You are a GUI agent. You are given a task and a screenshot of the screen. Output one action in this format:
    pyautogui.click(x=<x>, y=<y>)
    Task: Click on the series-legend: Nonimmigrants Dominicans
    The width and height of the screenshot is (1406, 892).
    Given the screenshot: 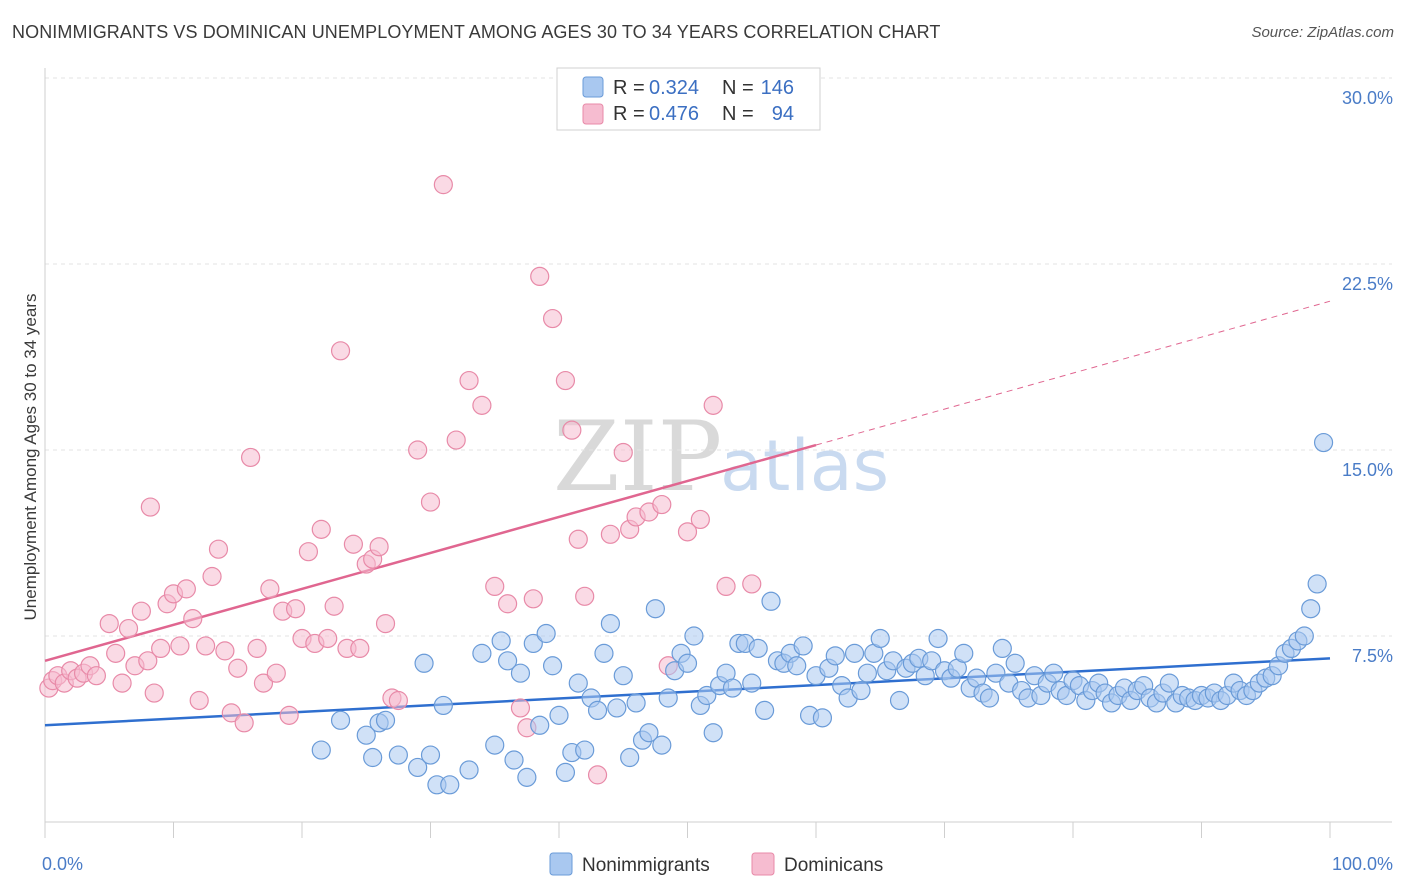 What is the action you would take?
    pyautogui.click(x=716, y=864)
    